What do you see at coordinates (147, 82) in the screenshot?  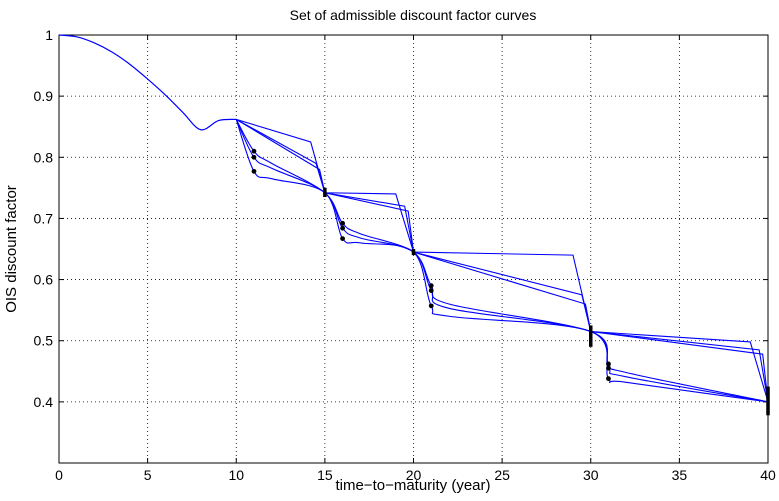 I see `series-line-common` at bounding box center [147, 82].